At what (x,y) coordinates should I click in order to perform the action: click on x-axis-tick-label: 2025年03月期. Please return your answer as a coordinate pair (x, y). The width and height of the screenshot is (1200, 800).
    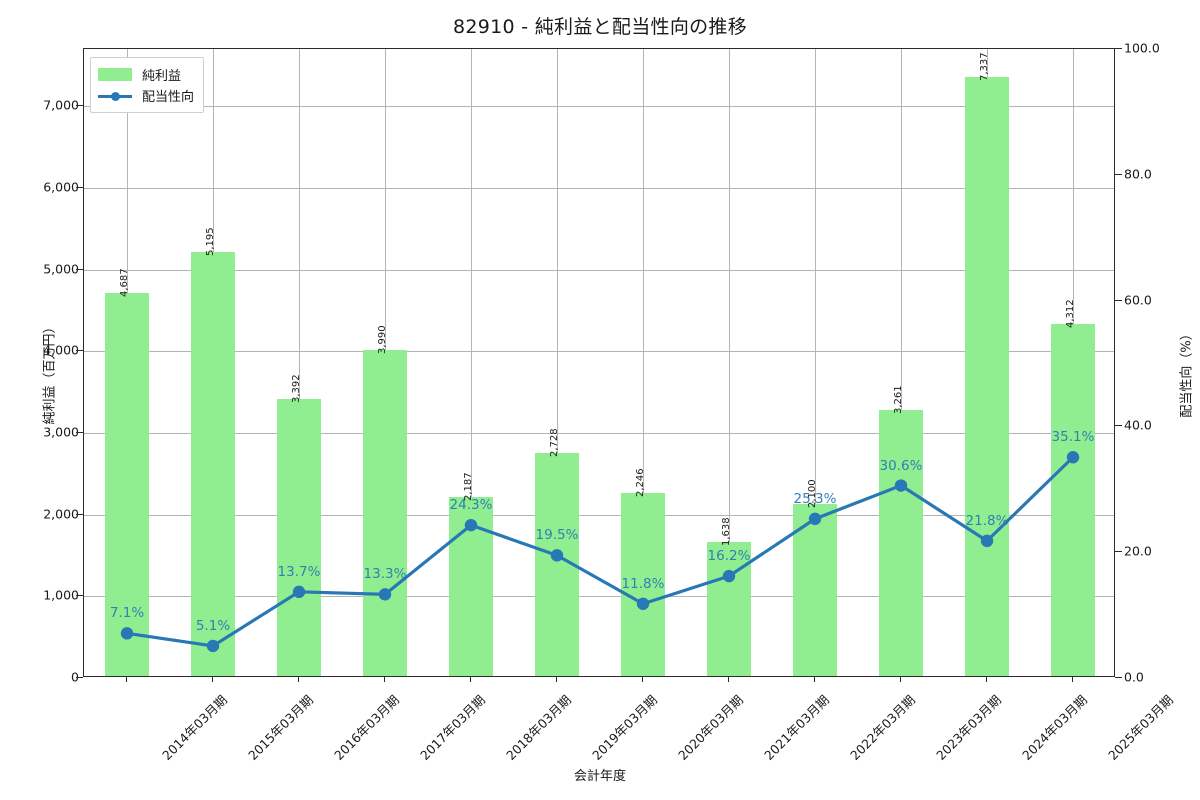
    Looking at the image, I should click on (1140, 727).